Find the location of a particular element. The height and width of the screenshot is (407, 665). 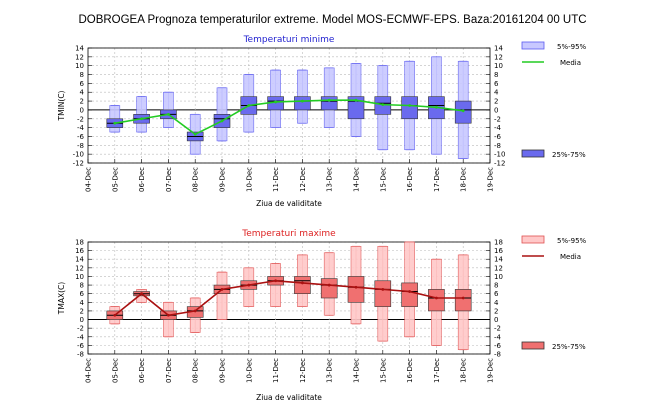

box-plot-16-Dec is located at coordinates (409, 289).